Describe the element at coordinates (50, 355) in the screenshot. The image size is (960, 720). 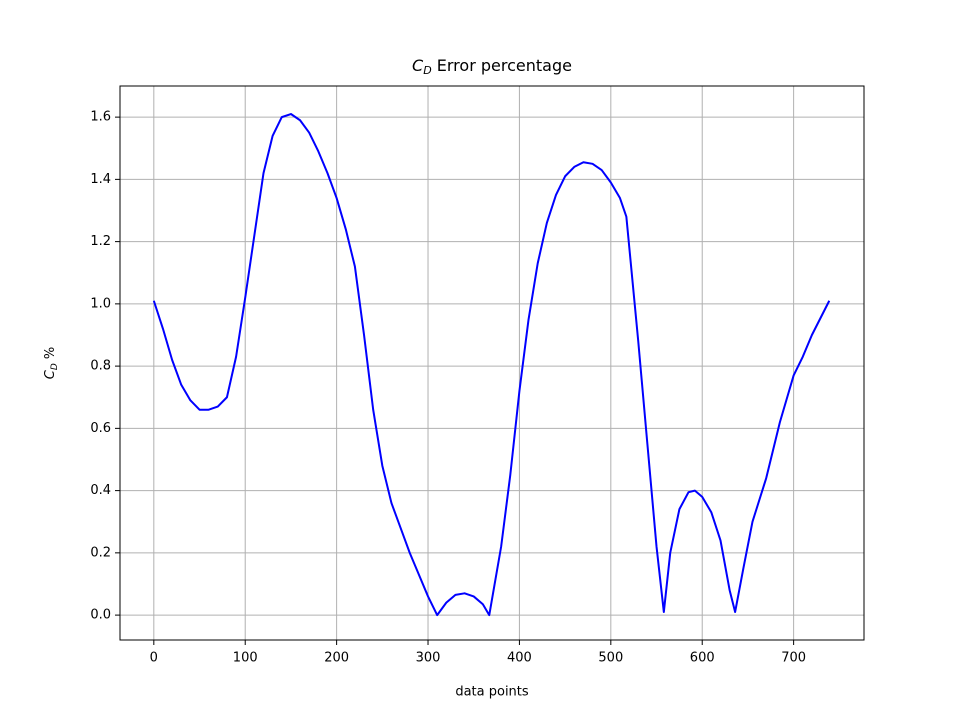
I see `ylabel-text: %` at that location.